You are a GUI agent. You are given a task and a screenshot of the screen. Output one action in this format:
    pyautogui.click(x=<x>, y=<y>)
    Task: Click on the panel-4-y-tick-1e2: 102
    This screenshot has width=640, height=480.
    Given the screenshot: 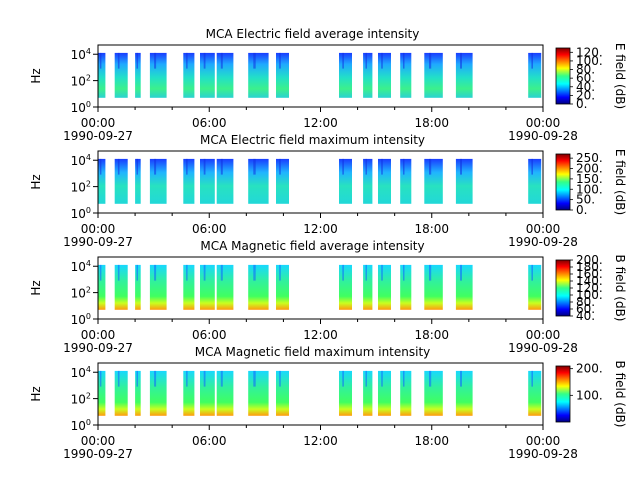 What is the action you would take?
    pyautogui.click(x=81, y=399)
    